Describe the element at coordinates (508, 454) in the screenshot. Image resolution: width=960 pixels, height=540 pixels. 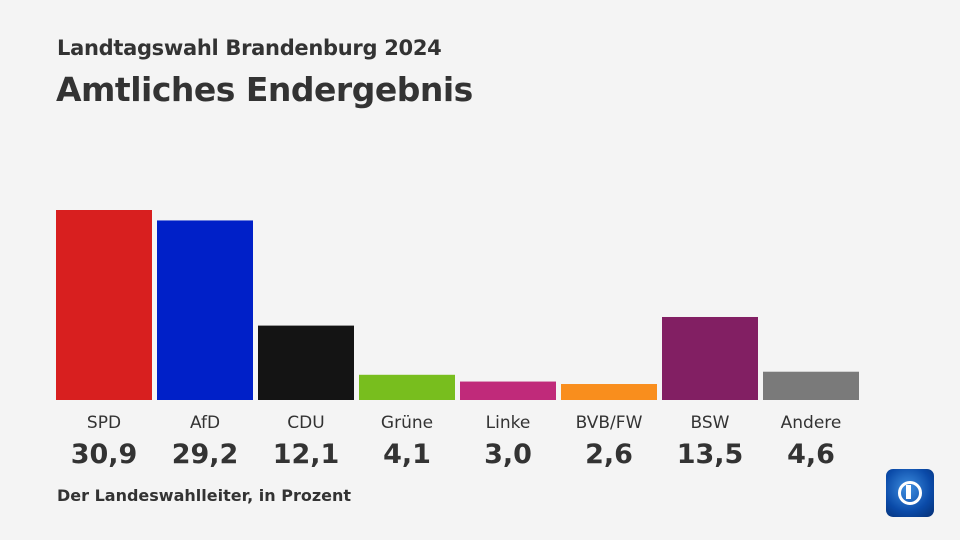
I see `value-label: 3,0` at that location.